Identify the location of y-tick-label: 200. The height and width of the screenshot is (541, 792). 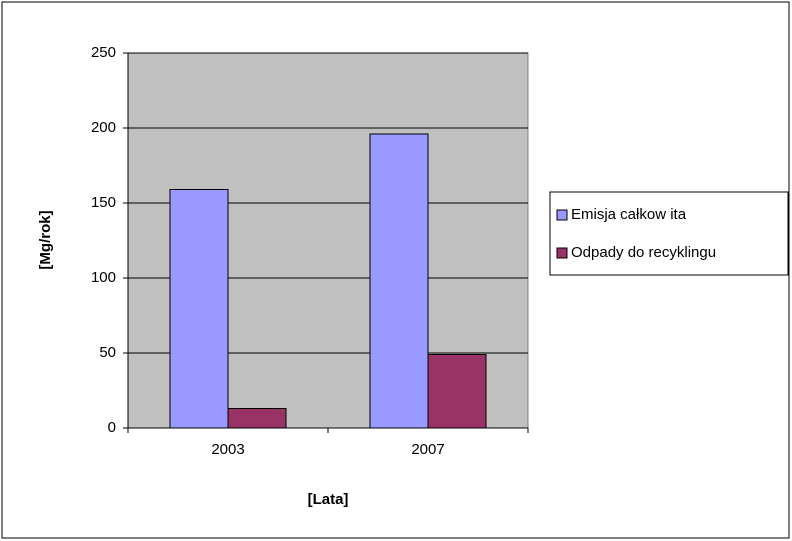
(103, 127).